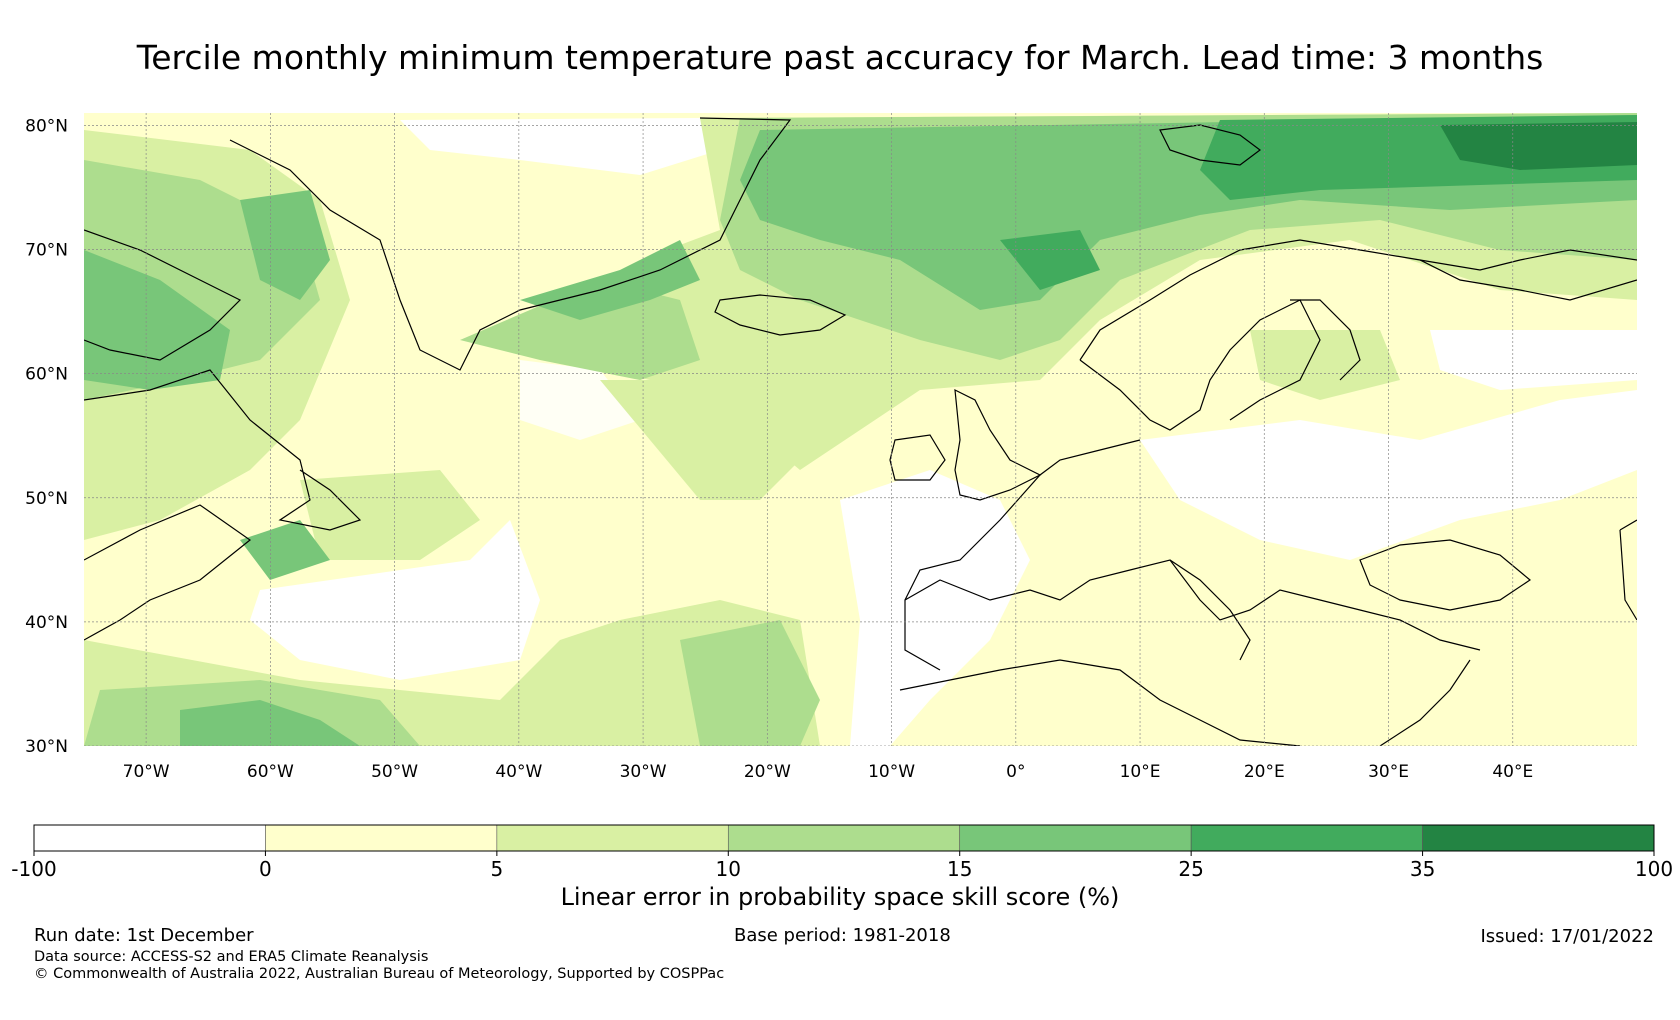 The width and height of the screenshot is (1680, 1020). What do you see at coordinates (891, 772) in the screenshot?
I see `longitude-label: 10°W` at bounding box center [891, 772].